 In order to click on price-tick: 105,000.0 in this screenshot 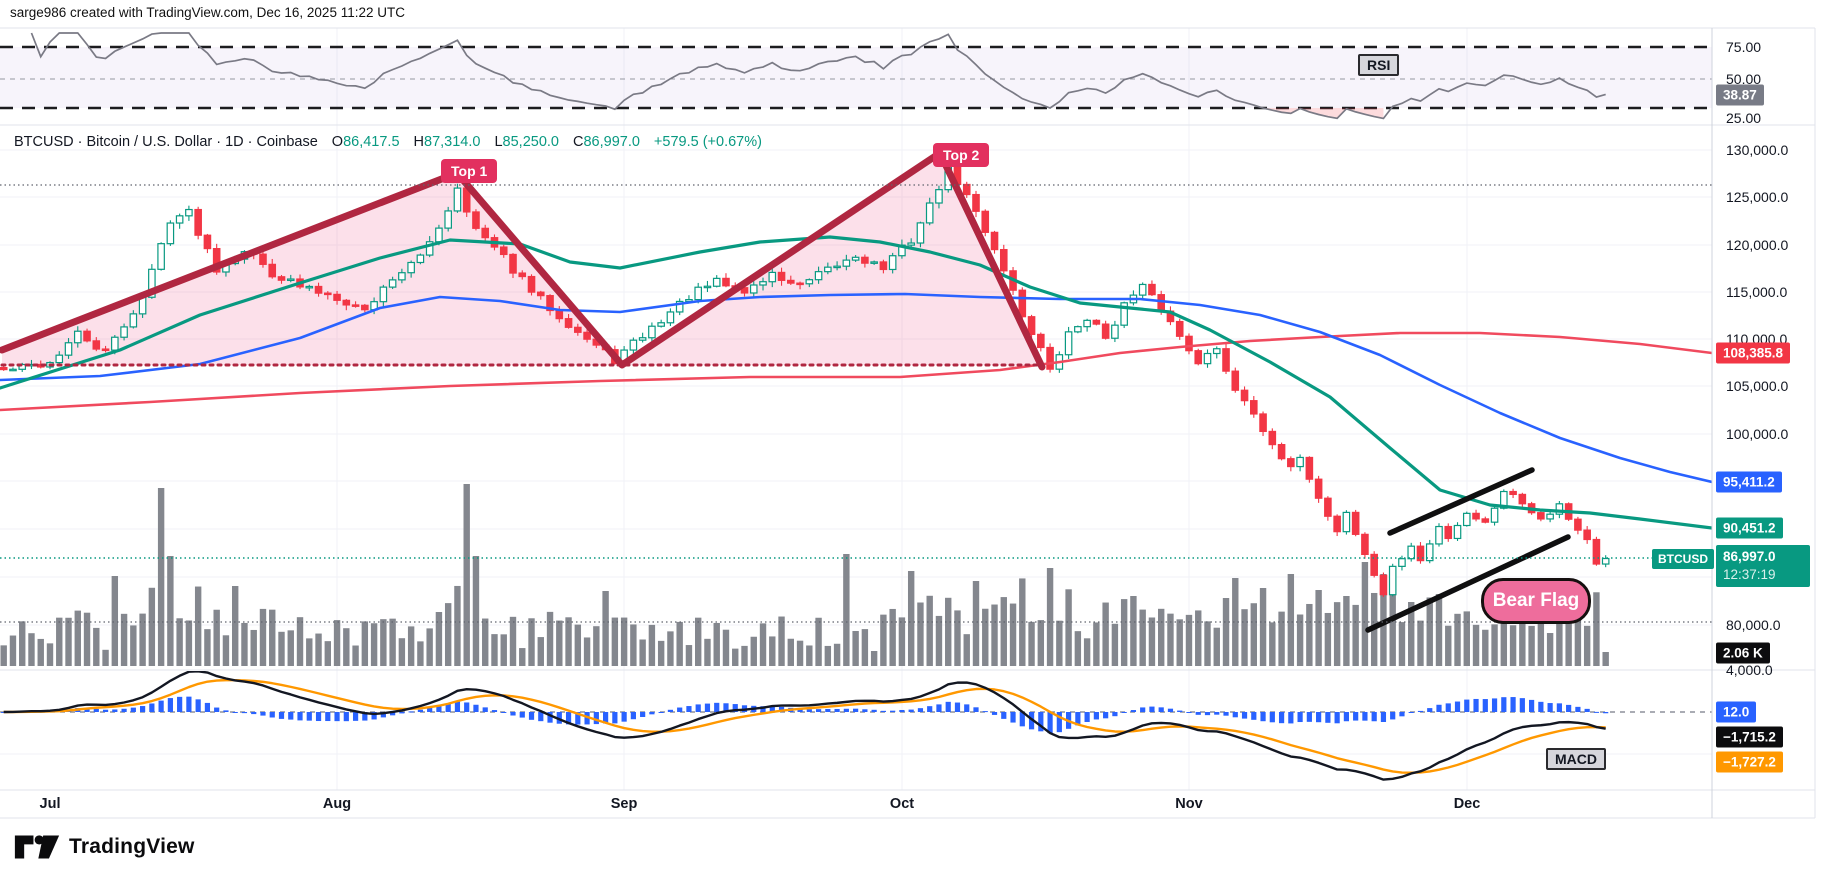, I will do `click(1757, 386)`.